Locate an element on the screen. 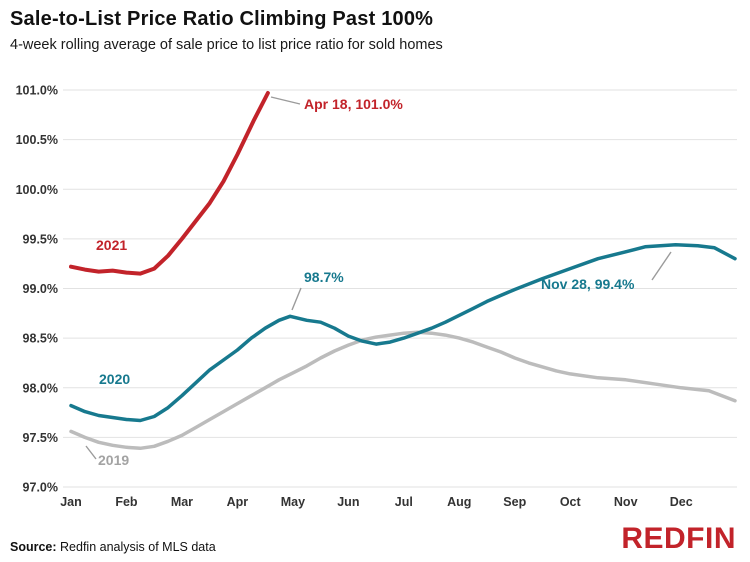  x-axis-tick-label: Jun is located at coordinates (348, 502).